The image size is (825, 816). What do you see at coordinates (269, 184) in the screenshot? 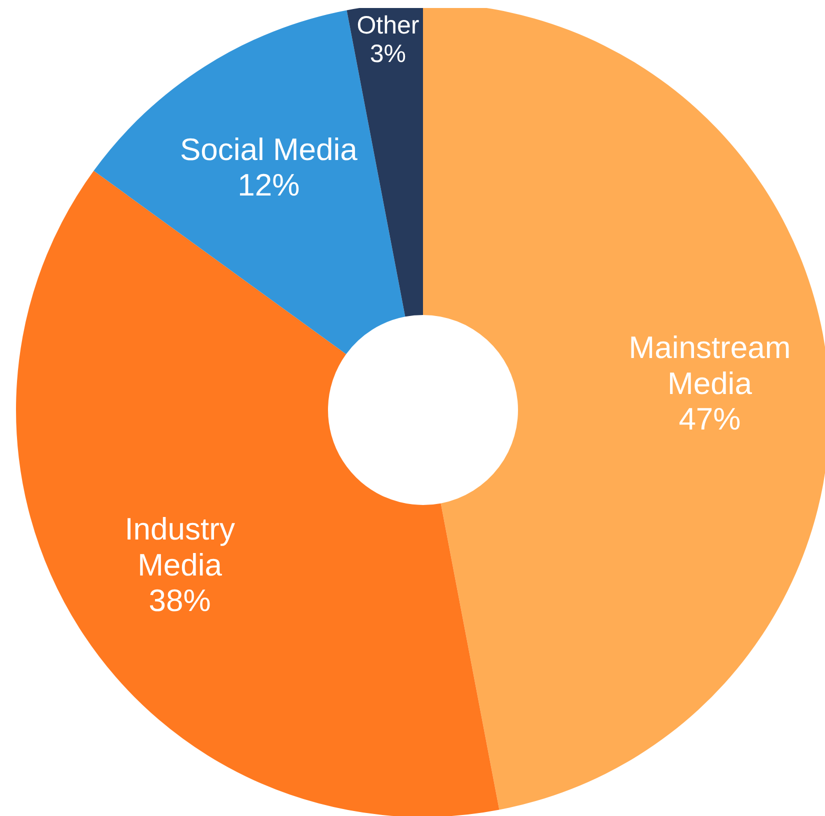
I see `data-label: 12%` at bounding box center [269, 184].